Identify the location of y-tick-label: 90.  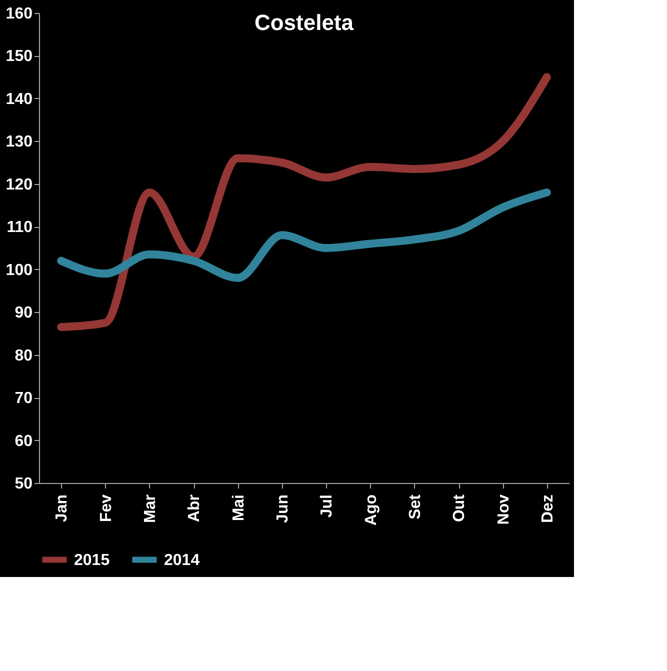
(23, 313).